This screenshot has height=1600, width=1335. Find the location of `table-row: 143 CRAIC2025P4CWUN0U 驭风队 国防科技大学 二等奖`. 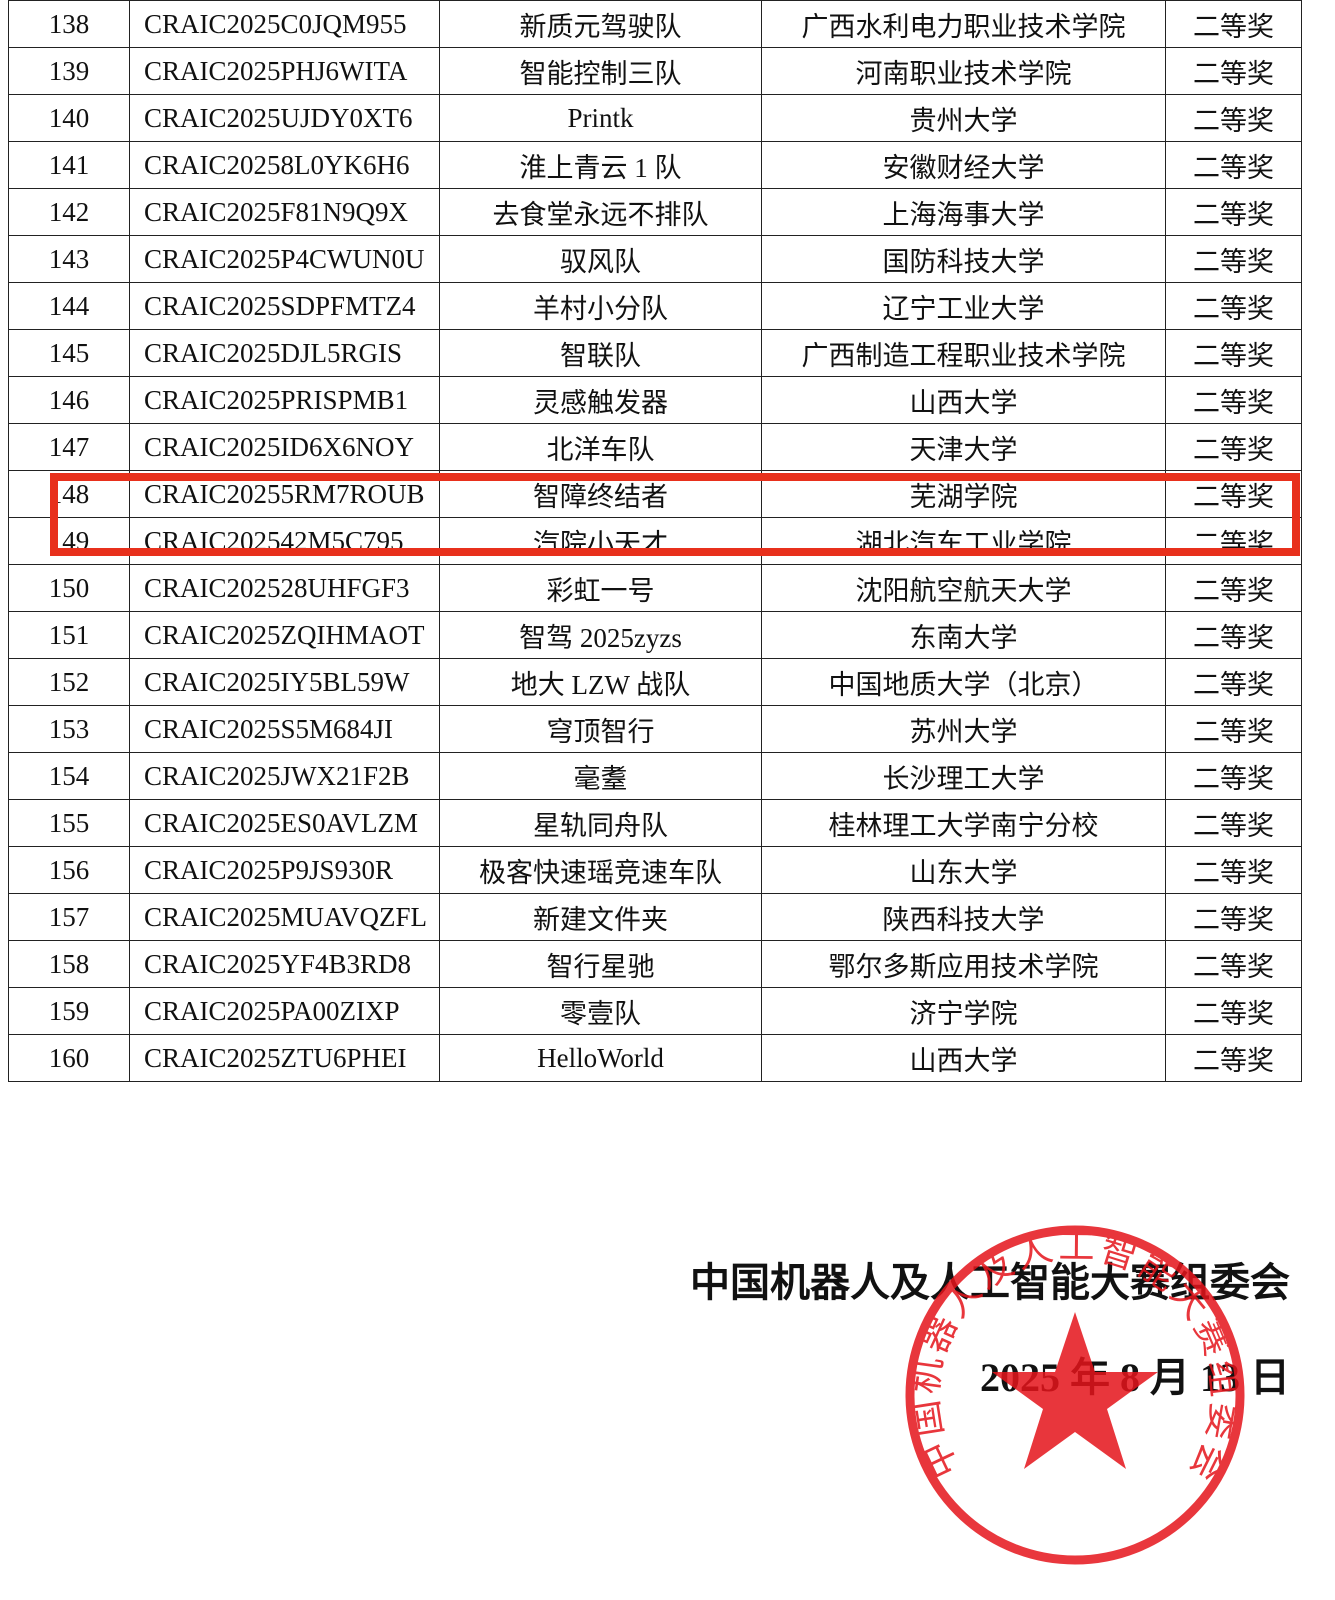

table-row: 143 CRAIC2025P4CWUN0U 驭风队 国防科技大学 二等奖 is located at coordinates (655, 259).